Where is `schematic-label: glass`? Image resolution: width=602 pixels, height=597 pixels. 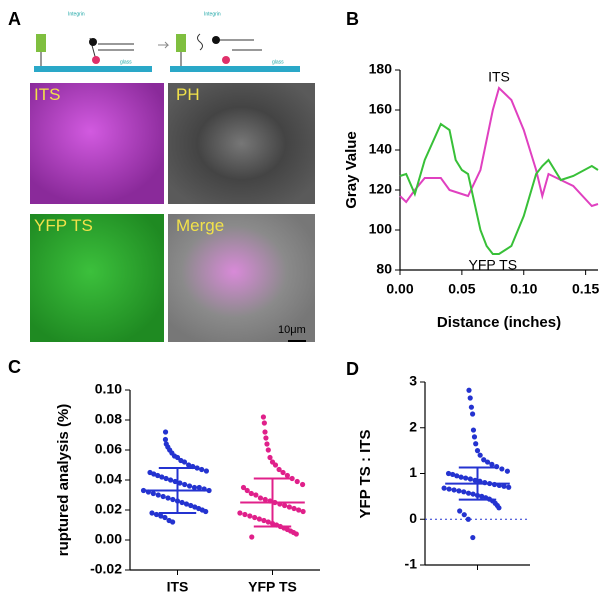 schematic-label: glass is located at coordinates (278, 62).